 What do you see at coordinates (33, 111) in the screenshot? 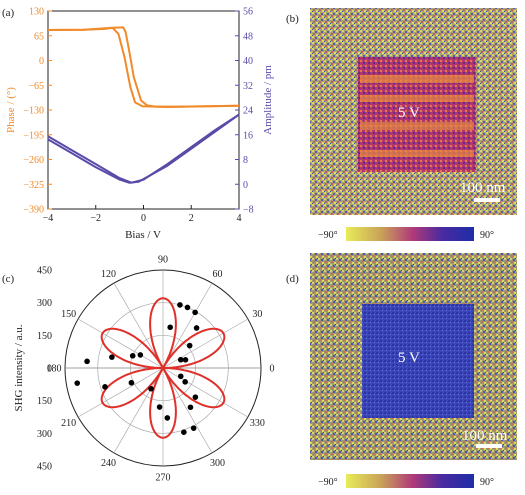
I see `y-tick-label: −130` at bounding box center [33, 111].